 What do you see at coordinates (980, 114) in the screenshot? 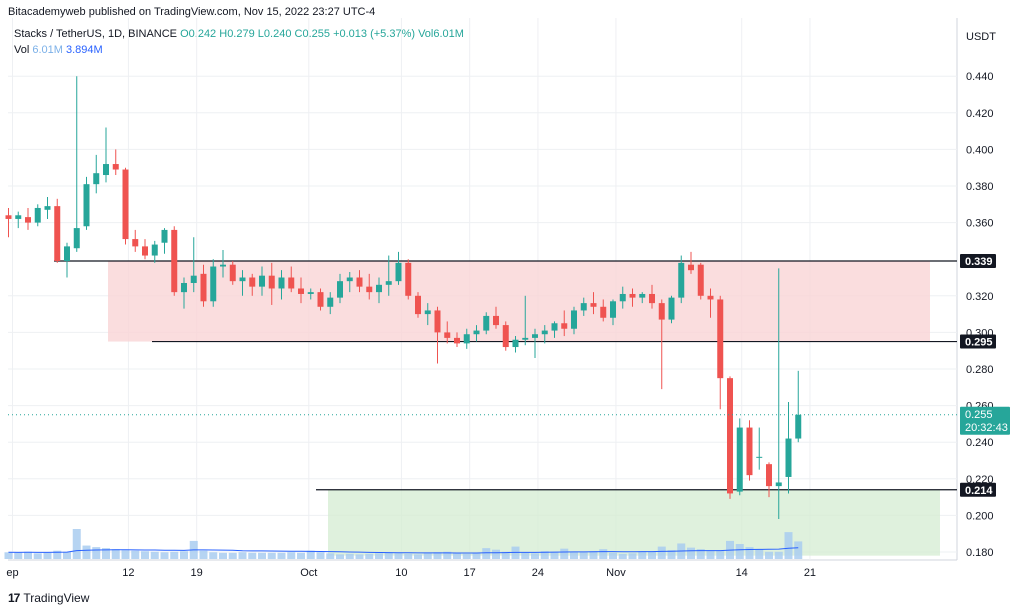
I see `price-tick-label: 0.420` at bounding box center [980, 114].